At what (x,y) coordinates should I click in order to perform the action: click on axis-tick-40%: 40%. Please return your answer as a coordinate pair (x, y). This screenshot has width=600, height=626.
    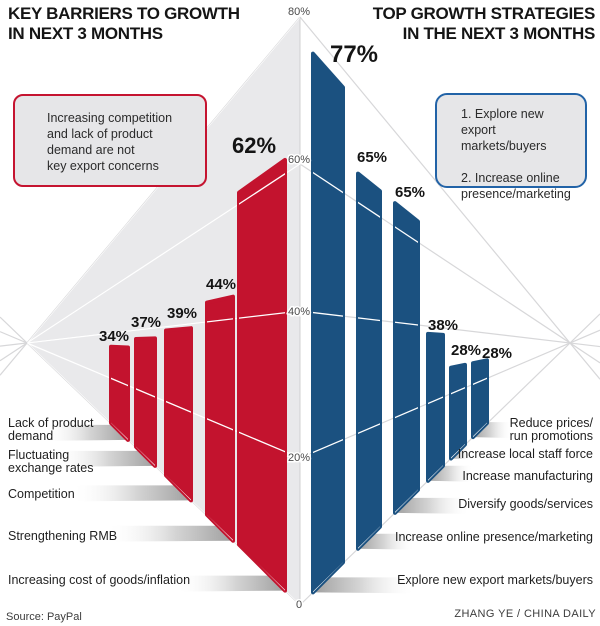
    Looking at the image, I should click on (299, 312).